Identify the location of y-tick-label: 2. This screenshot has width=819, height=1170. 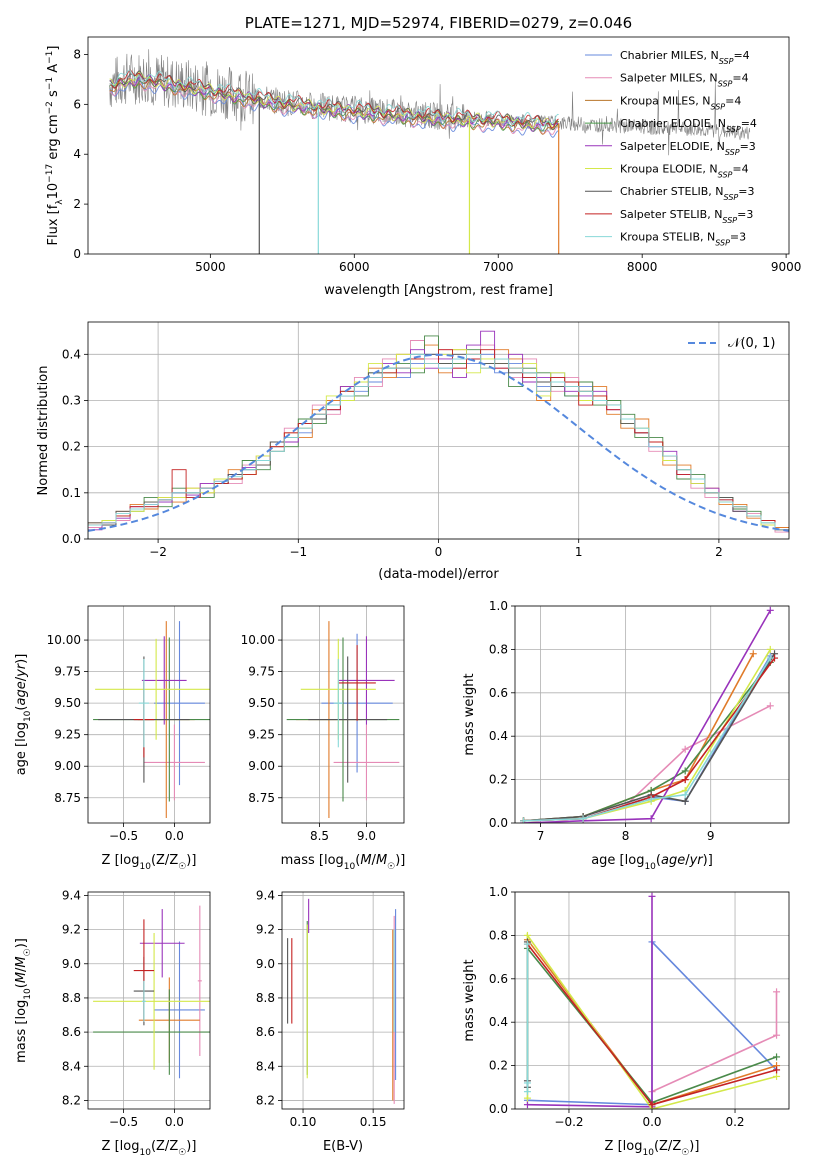
(77, 204).